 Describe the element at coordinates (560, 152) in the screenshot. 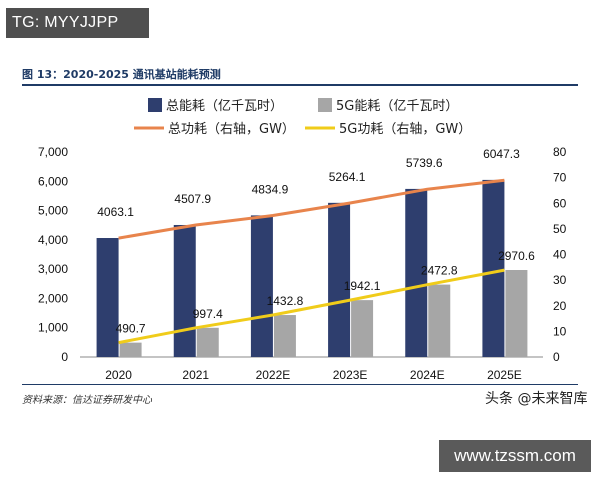

I see `y-right-tick-label: 80` at that location.